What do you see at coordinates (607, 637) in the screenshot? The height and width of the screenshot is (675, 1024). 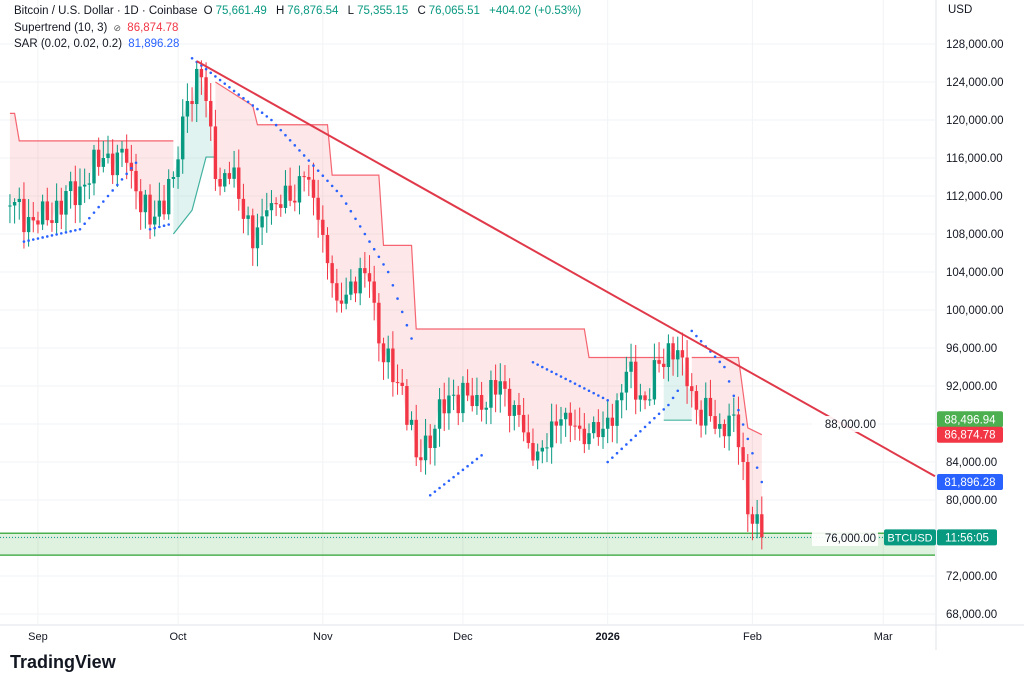 I see `x-tick-label: 2026` at bounding box center [607, 637].